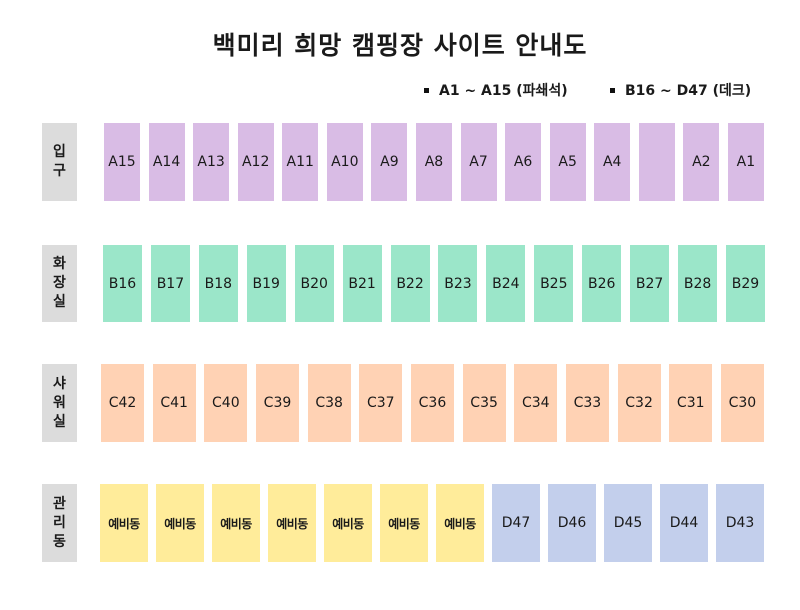 Image resolution: width=800 pixels, height=610 pixels. Describe the element at coordinates (255, 162) in the screenshot. I see `site-a12: A12` at that location.